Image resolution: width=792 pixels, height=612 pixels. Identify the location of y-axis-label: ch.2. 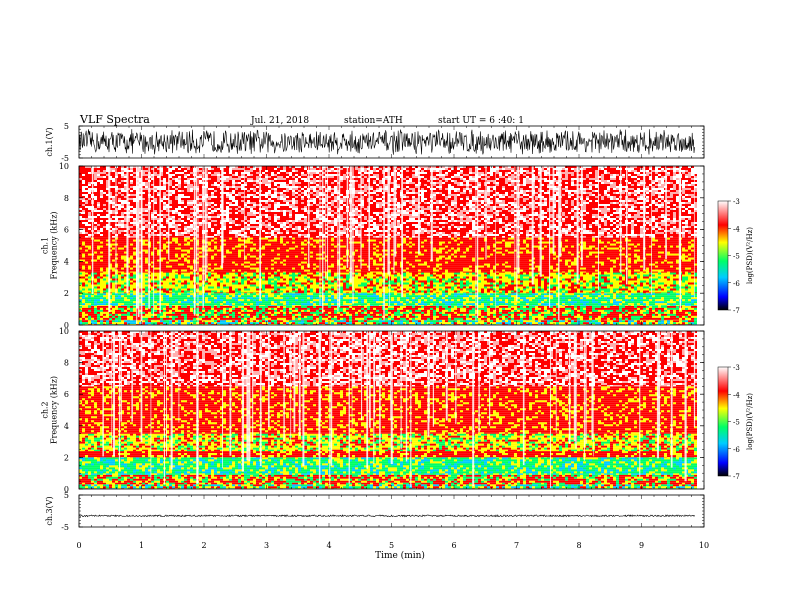
(45, 409).